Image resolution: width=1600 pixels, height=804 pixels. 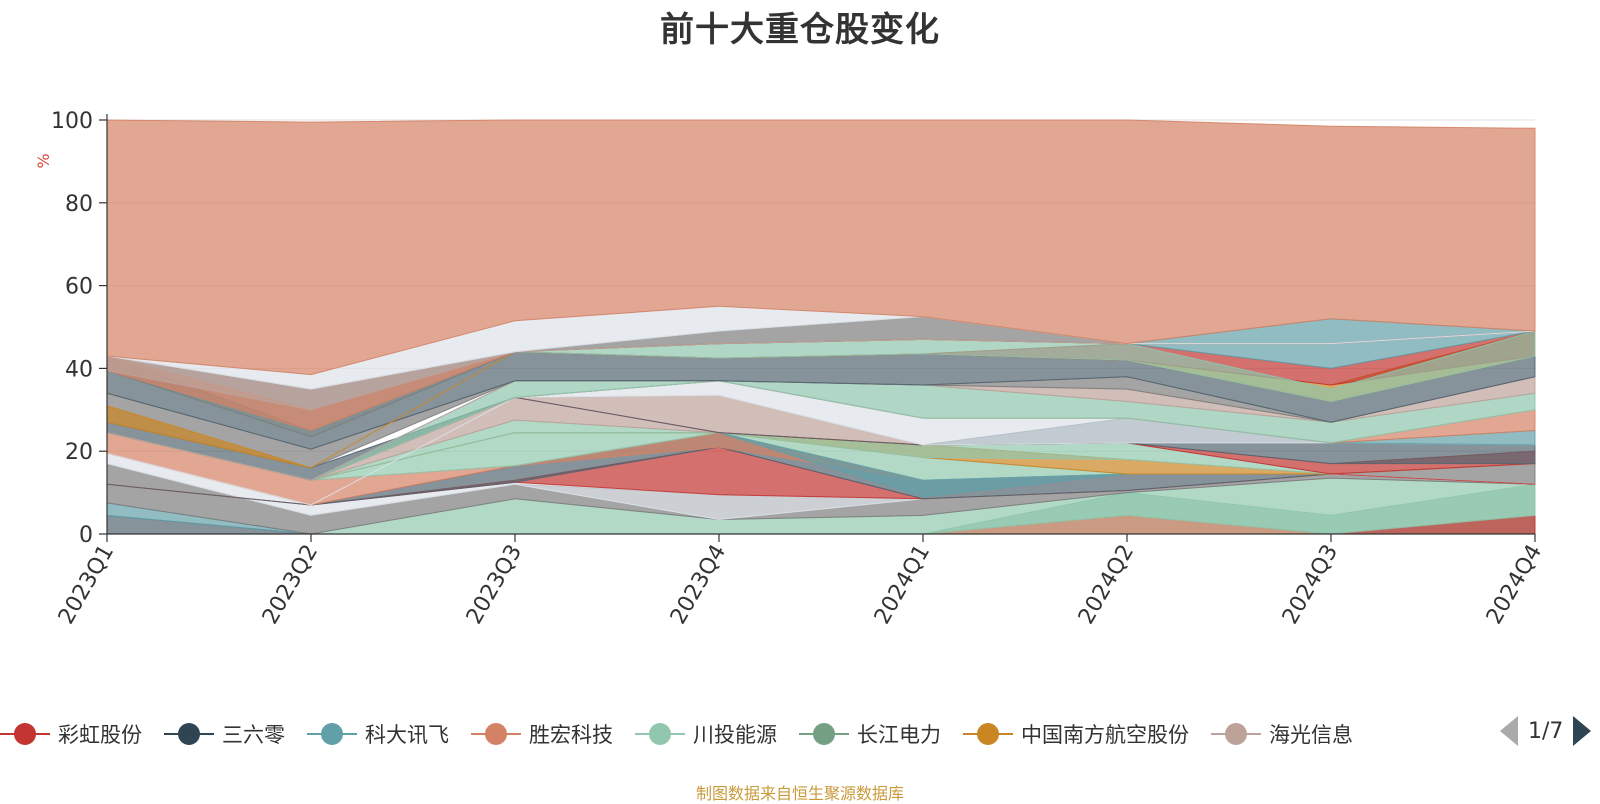 What do you see at coordinates (100, 735) in the screenshot?
I see `legend-label: 彩虹股份` at bounding box center [100, 735].